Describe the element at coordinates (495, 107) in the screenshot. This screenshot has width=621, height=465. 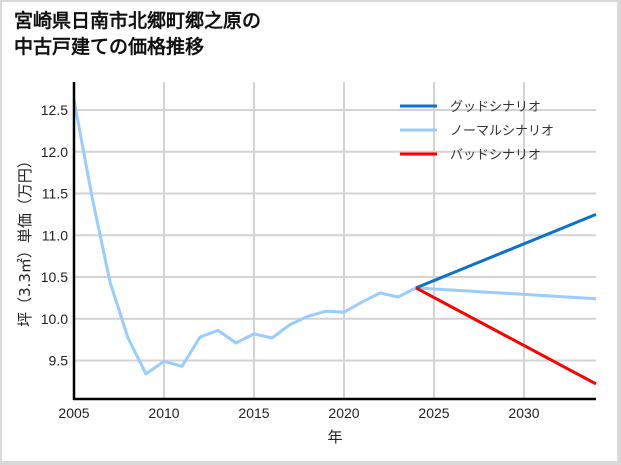
I see `legend-label: グッドシナリオ` at that location.